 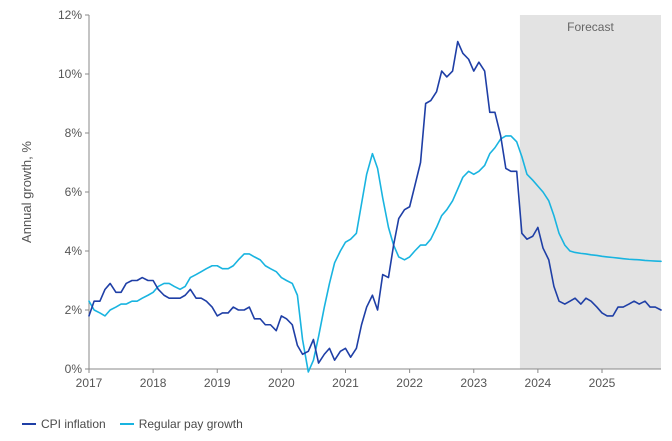 What do you see at coordinates (409, 383) in the screenshot?
I see `x-tick-label: 2022` at bounding box center [409, 383].